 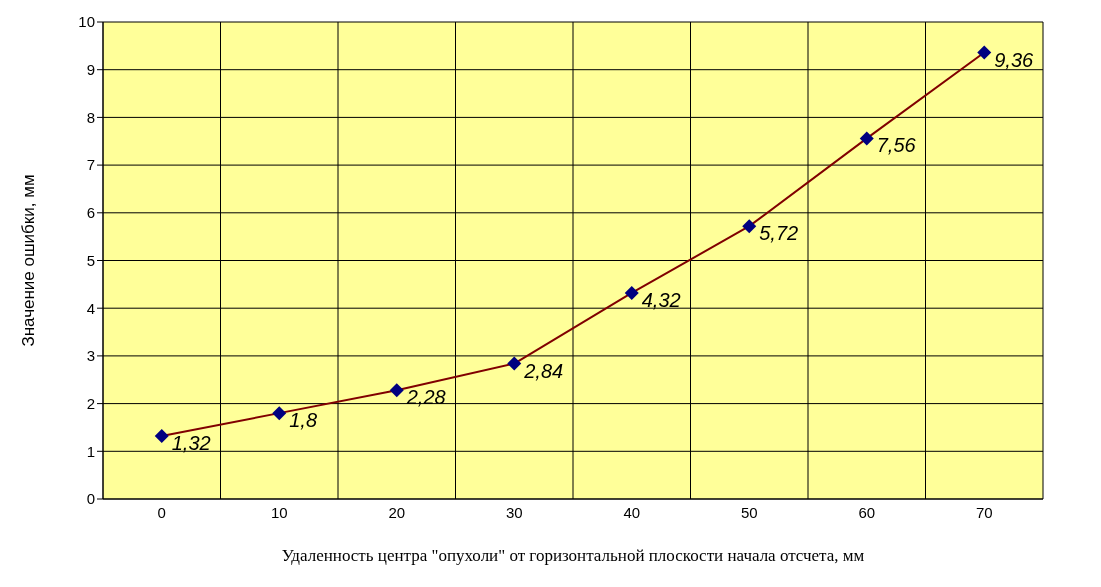 What do you see at coordinates (90, 117) in the screenshot?
I see `y-tick-label: 8` at bounding box center [90, 117].